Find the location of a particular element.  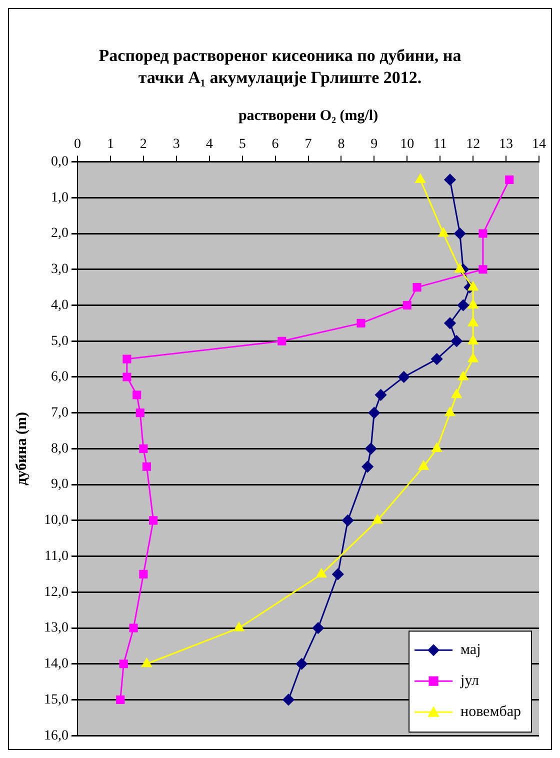

legend-label: јул is located at coordinates (470, 681).